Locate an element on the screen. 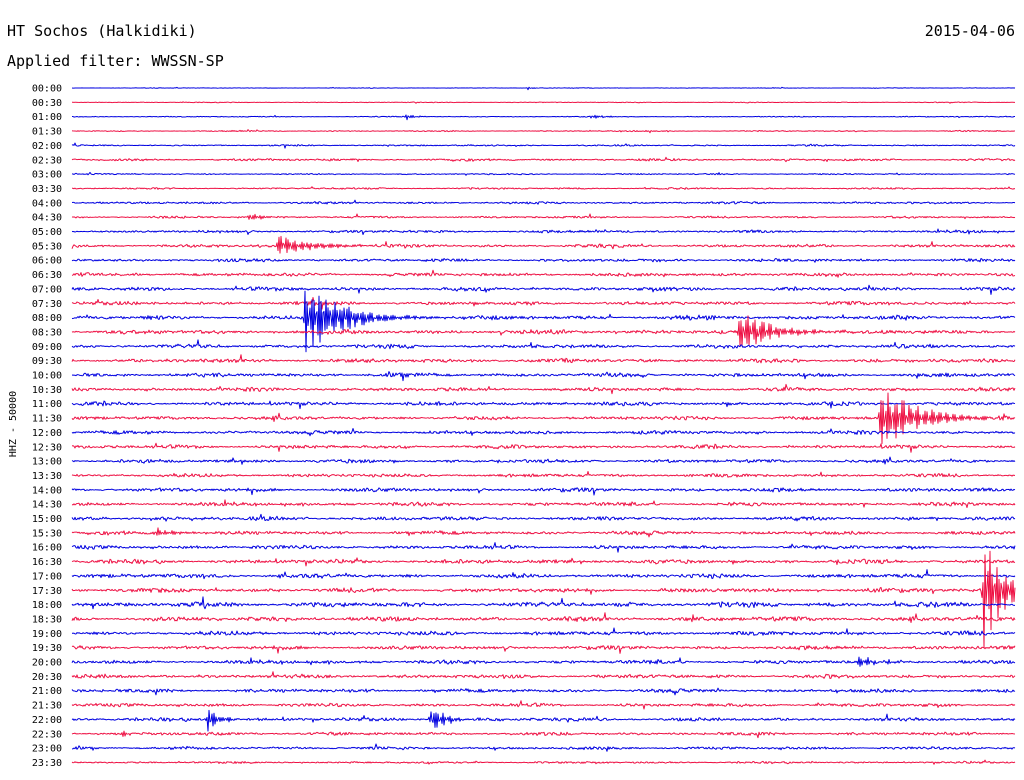 This screenshot has width=1024, height=780. row-time-label: 01:00 is located at coordinates (47, 117).